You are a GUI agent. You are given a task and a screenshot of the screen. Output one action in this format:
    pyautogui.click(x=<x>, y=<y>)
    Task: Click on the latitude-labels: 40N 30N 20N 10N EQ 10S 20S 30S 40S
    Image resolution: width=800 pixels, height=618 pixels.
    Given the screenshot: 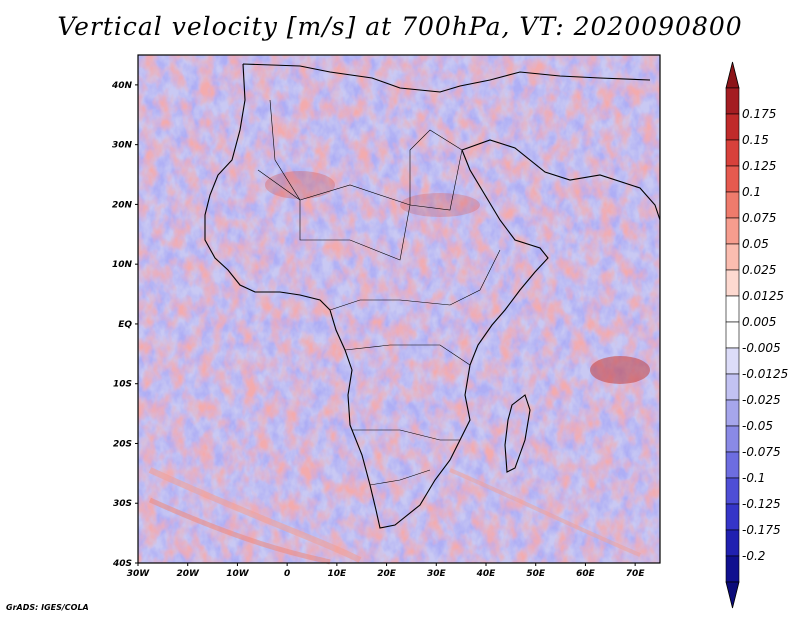 What is the action you would take?
    pyautogui.click(x=124, y=325)
    